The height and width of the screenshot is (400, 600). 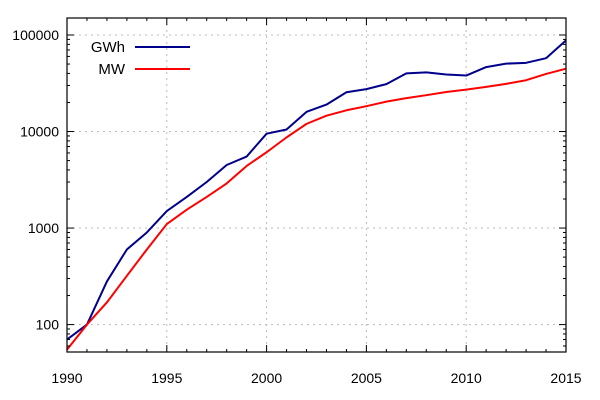 What do you see at coordinates (39, 132) in the screenshot?
I see `y-tick-label: 10000` at bounding box center [39, 132].